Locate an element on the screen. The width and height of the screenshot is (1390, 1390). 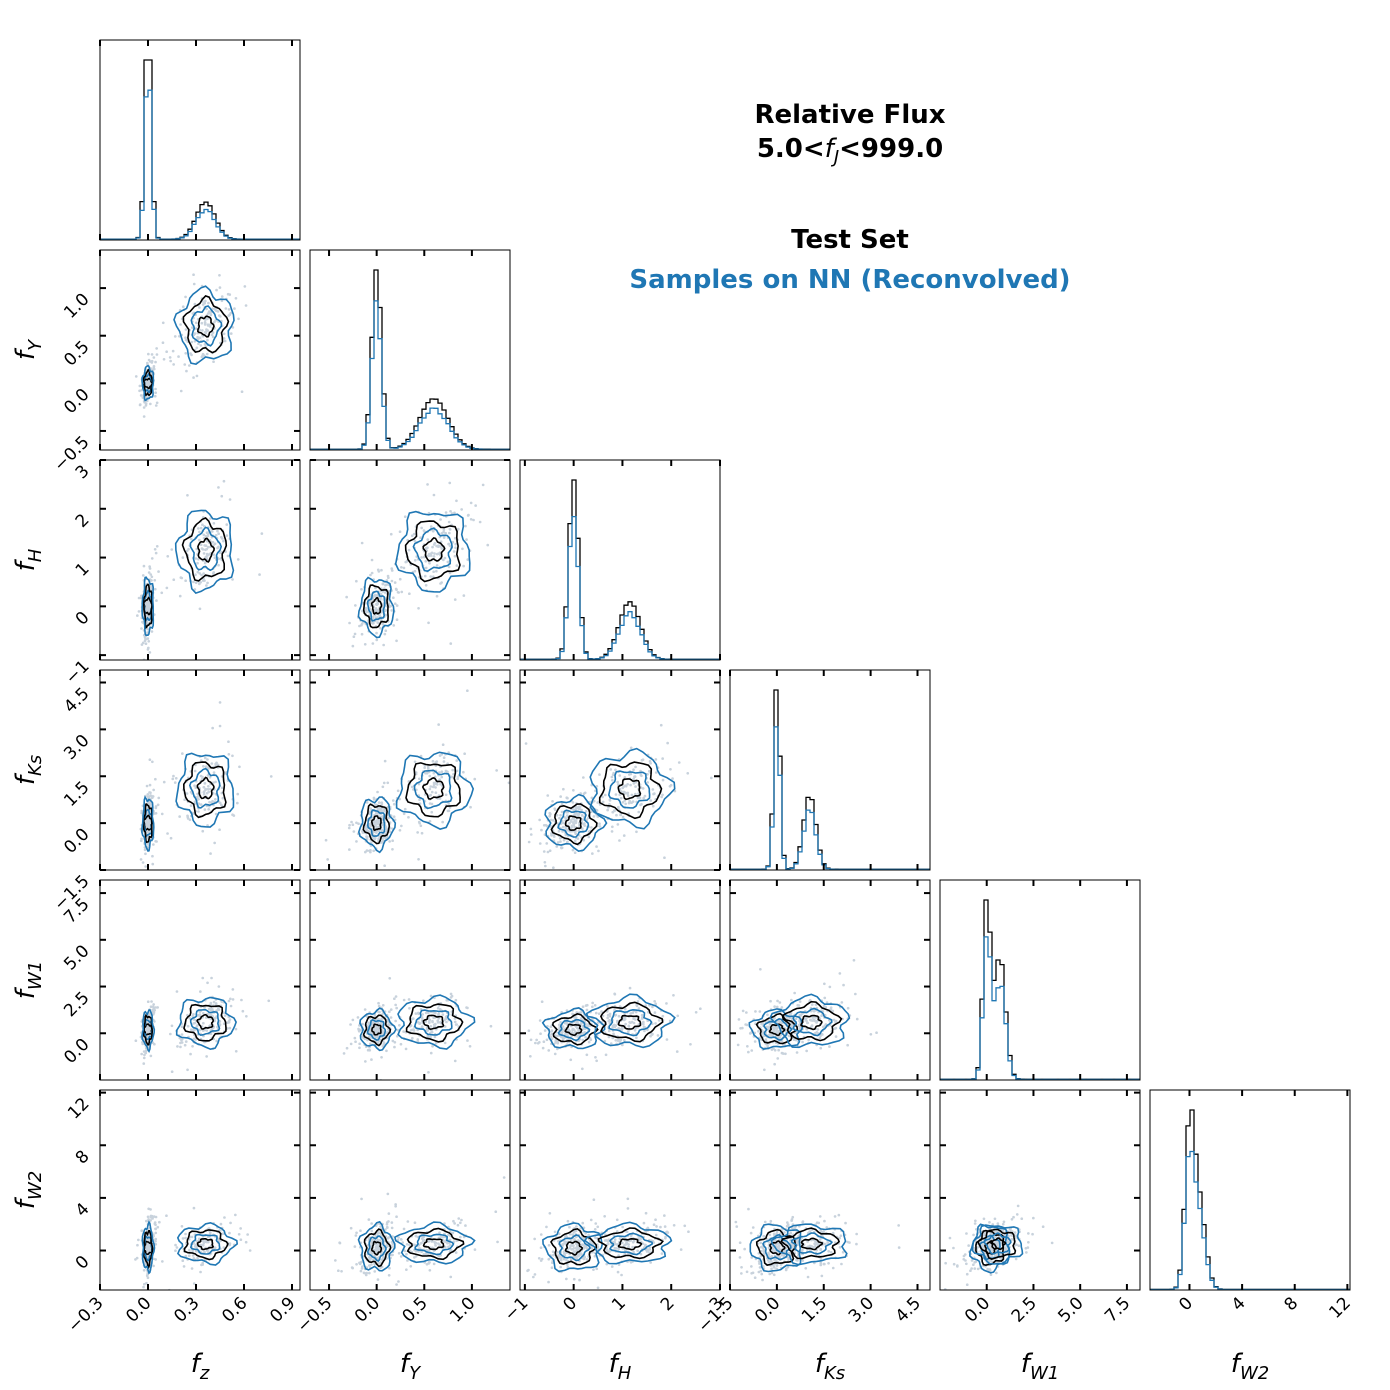
xtick-Ks-3: 3.0 is located at coordinates (861, 1309).